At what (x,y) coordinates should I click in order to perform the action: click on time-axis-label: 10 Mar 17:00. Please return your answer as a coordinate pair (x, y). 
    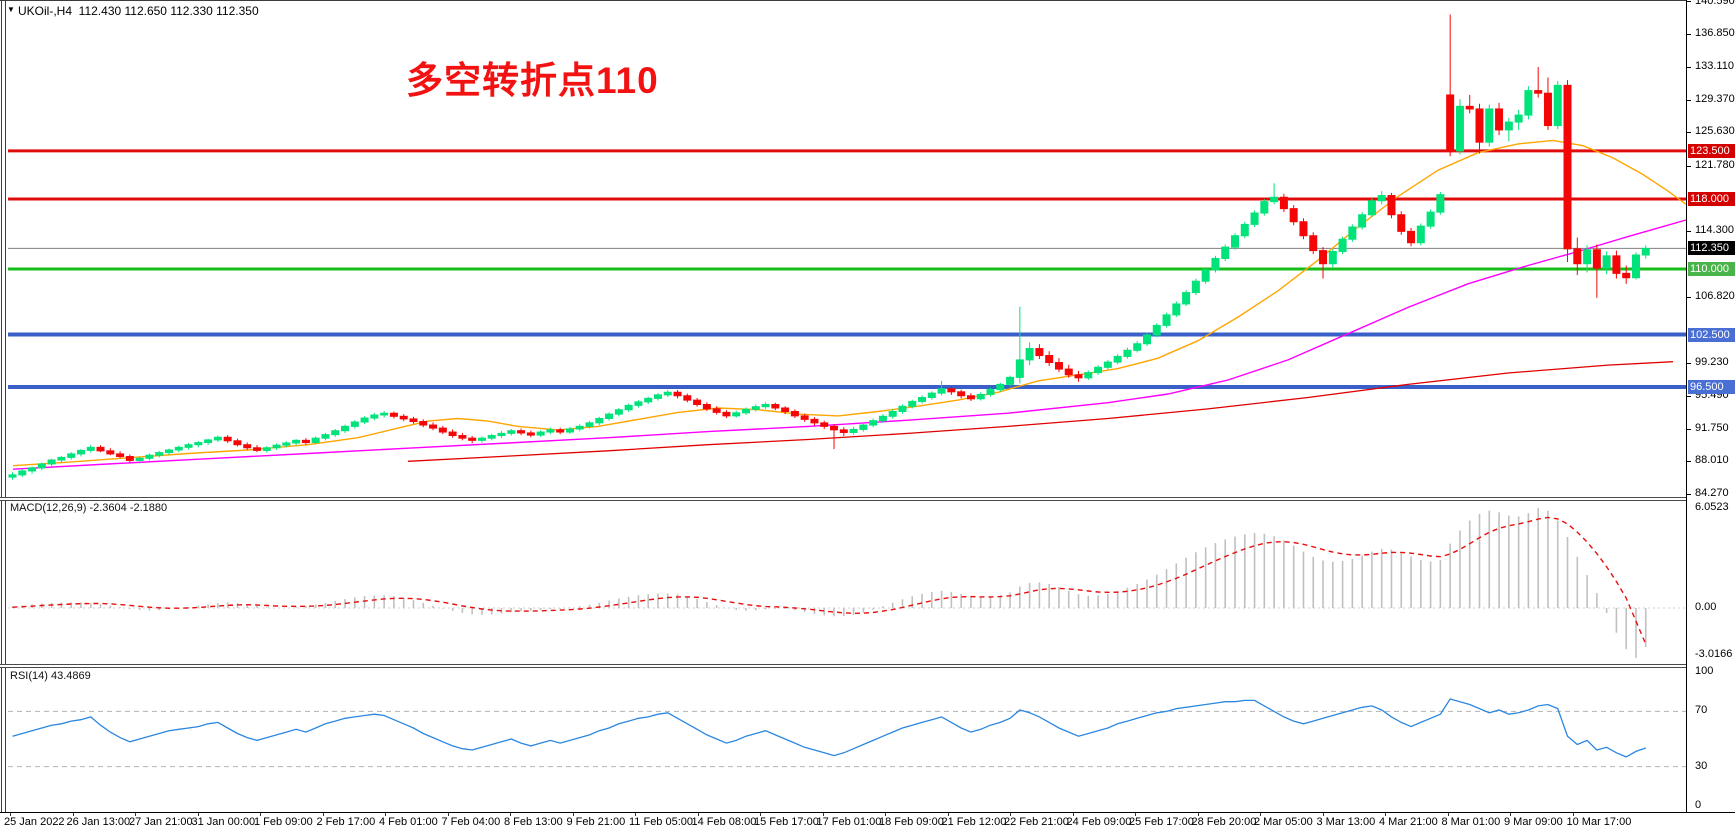
    Looking at the image, I should click on (1599, 822).